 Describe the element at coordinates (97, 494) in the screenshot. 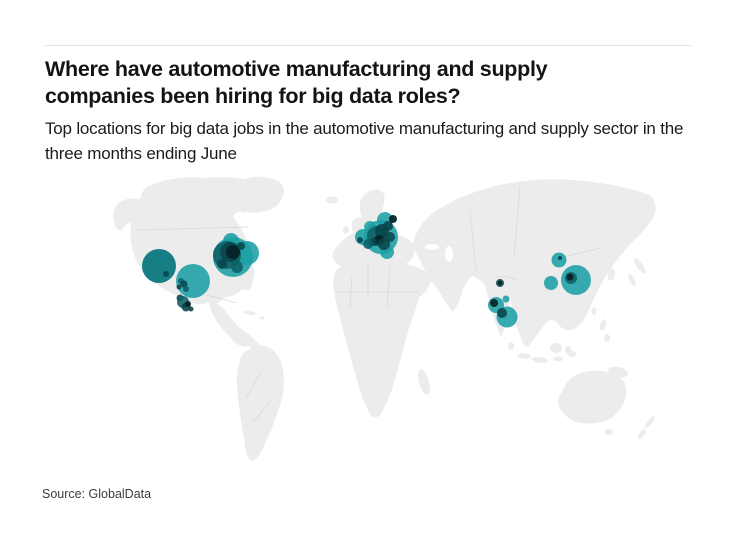

I see `source-credit: Source: GlobalData` at that location.